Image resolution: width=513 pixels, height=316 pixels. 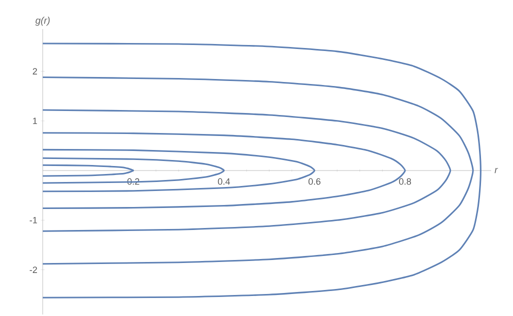 What do you see at coordinates (405, 181) in the screenshot?
I see `x-tick-label: 0.8` at bounding box center [405, 181].